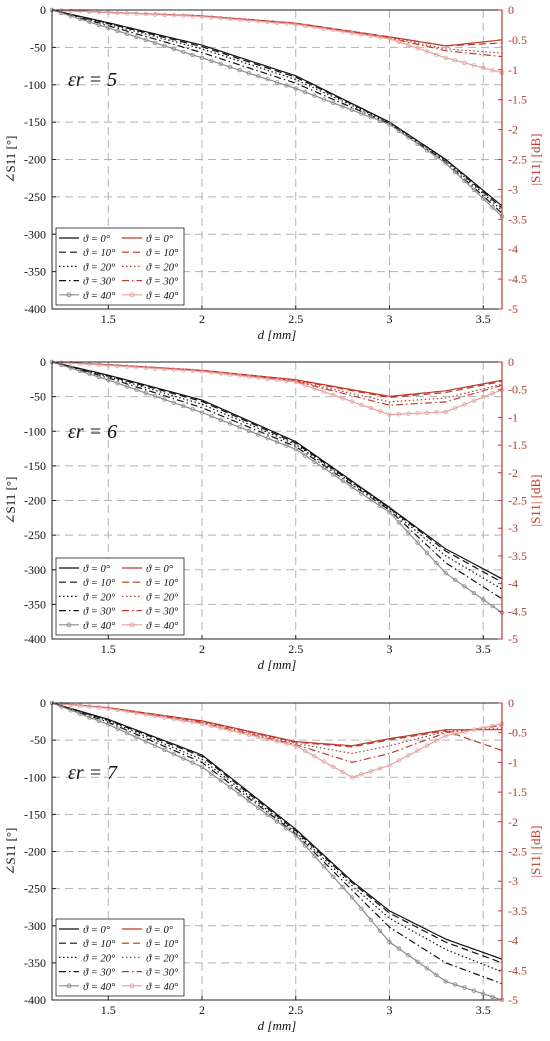 The image size is (550, 1041). What do you see at coordinates (535, 500) in the screenshot?
I see `y-right-axis-label: |S11| [dB]` at bounding box center [535, 500].